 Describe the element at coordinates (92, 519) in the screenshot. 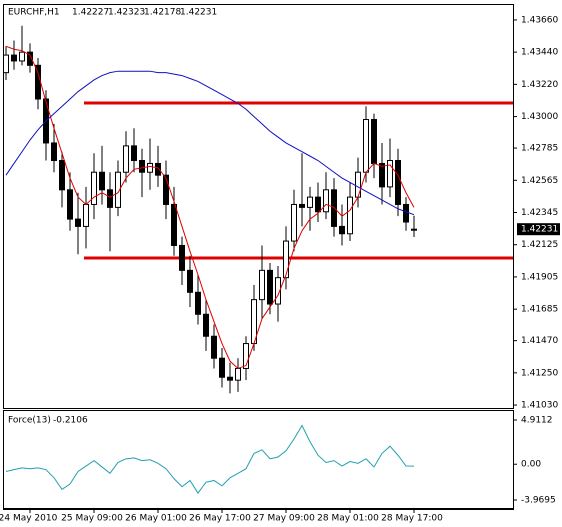

I see `x-tick-label: 25 May 09:00` at that location.